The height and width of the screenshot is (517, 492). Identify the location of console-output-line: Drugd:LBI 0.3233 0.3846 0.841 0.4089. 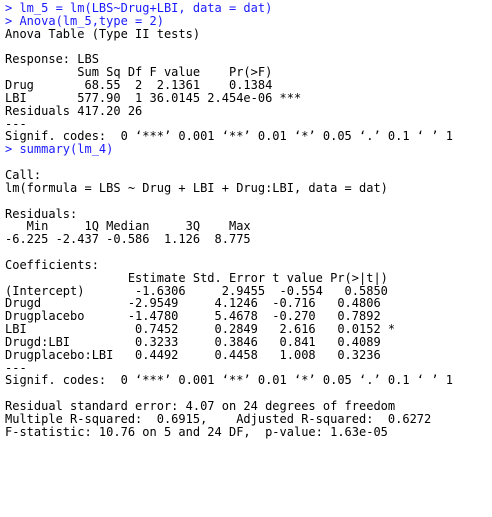
(200, 341).